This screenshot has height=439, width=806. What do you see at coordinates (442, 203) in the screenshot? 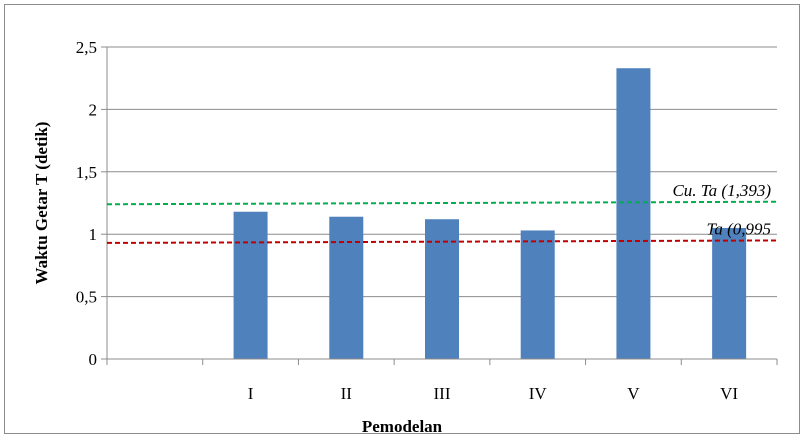
I see `reference-line` at bounding box center [442, 203].